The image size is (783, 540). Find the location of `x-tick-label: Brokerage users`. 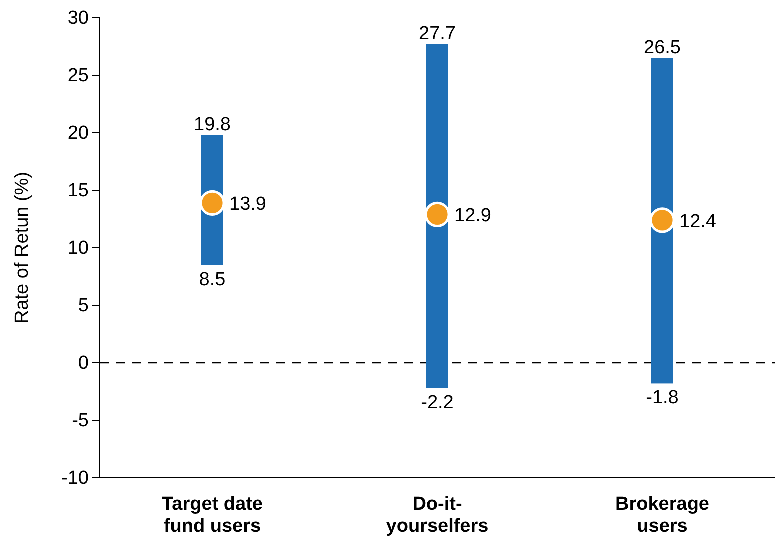

x-tick-label: Brokerage users is located at coordinates (663, 515).